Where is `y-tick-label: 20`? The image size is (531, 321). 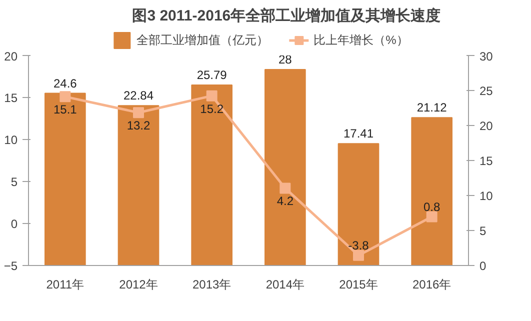 y-tick-label: 20 is located at coordinates (11, 57).